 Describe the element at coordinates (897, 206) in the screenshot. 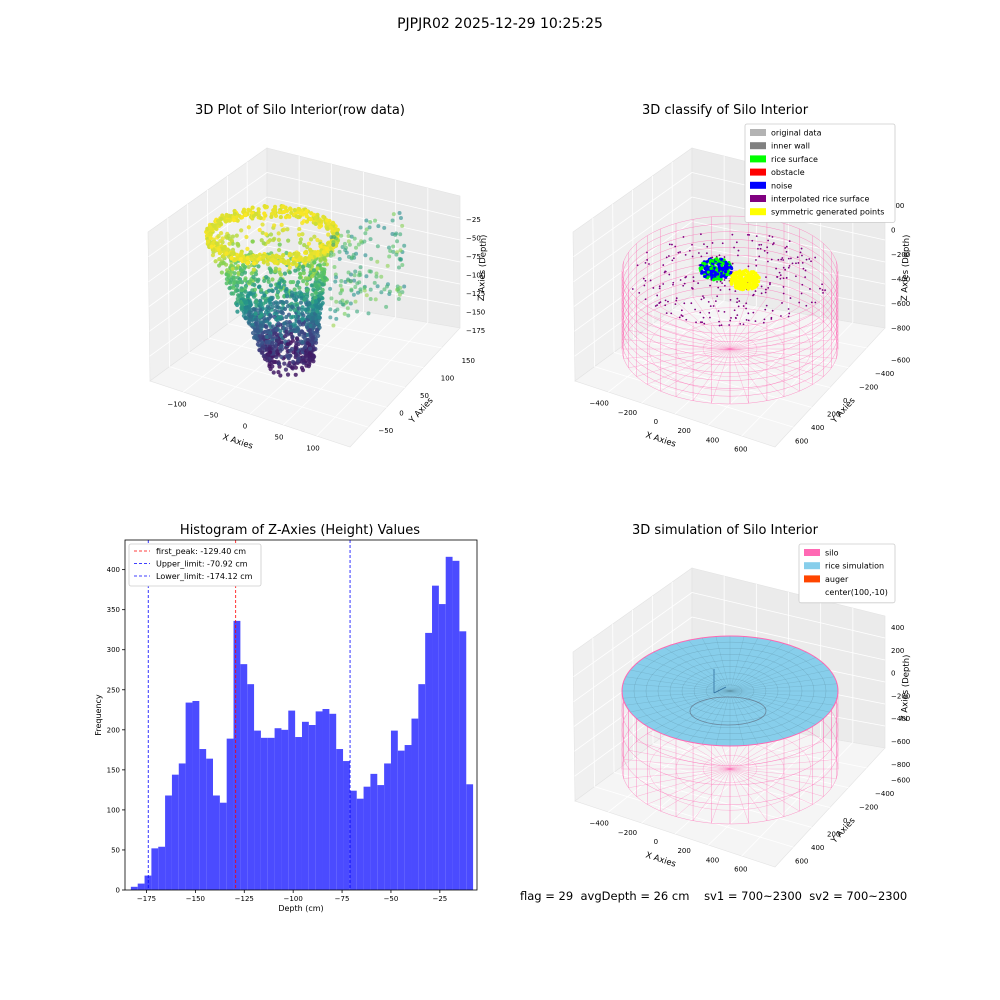

I see `p2-z-tick: 200` at that location.